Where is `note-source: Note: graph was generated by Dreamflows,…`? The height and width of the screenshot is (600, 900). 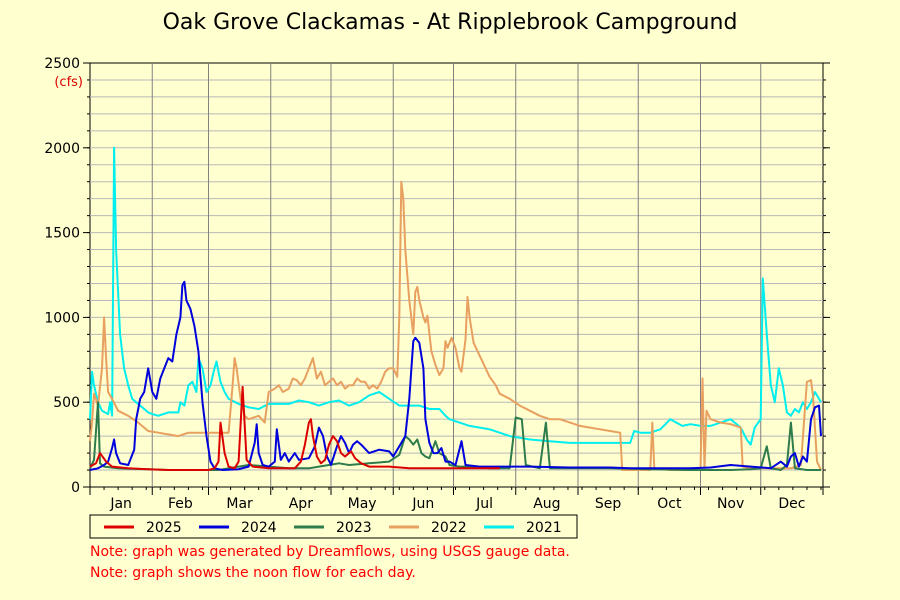 note-source: Note: graph was generated by Dreamflows,… is located at coordinates (330, 552).